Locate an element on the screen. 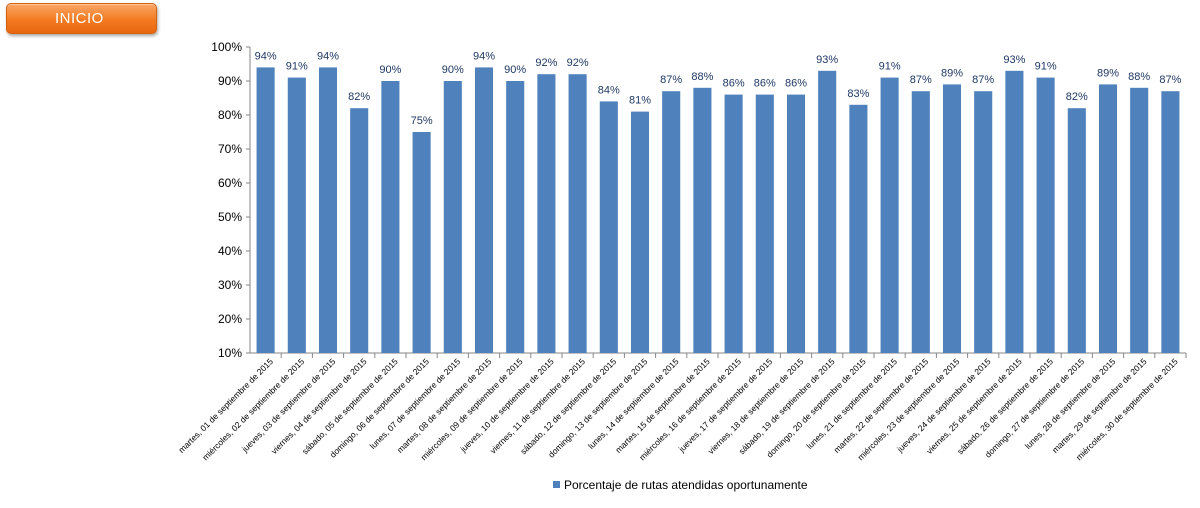 This screenshot has width=1200, height=508. y-tick-label: 100% is located at coordinates (226, 47).